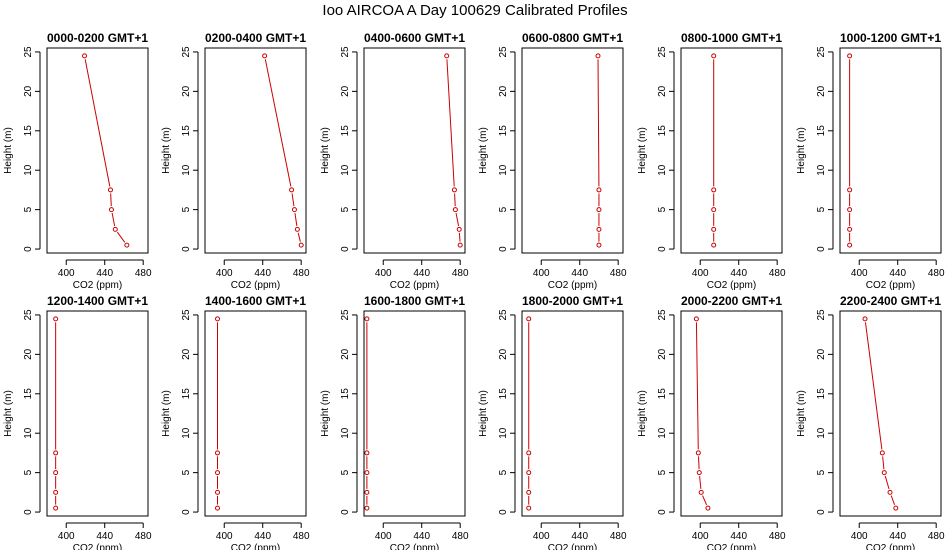  What do you see at coordinates (731, 301) in the screenshot?
I see `panel-title: 2000-2200 GMT+1` at bounding box center [731, 301].